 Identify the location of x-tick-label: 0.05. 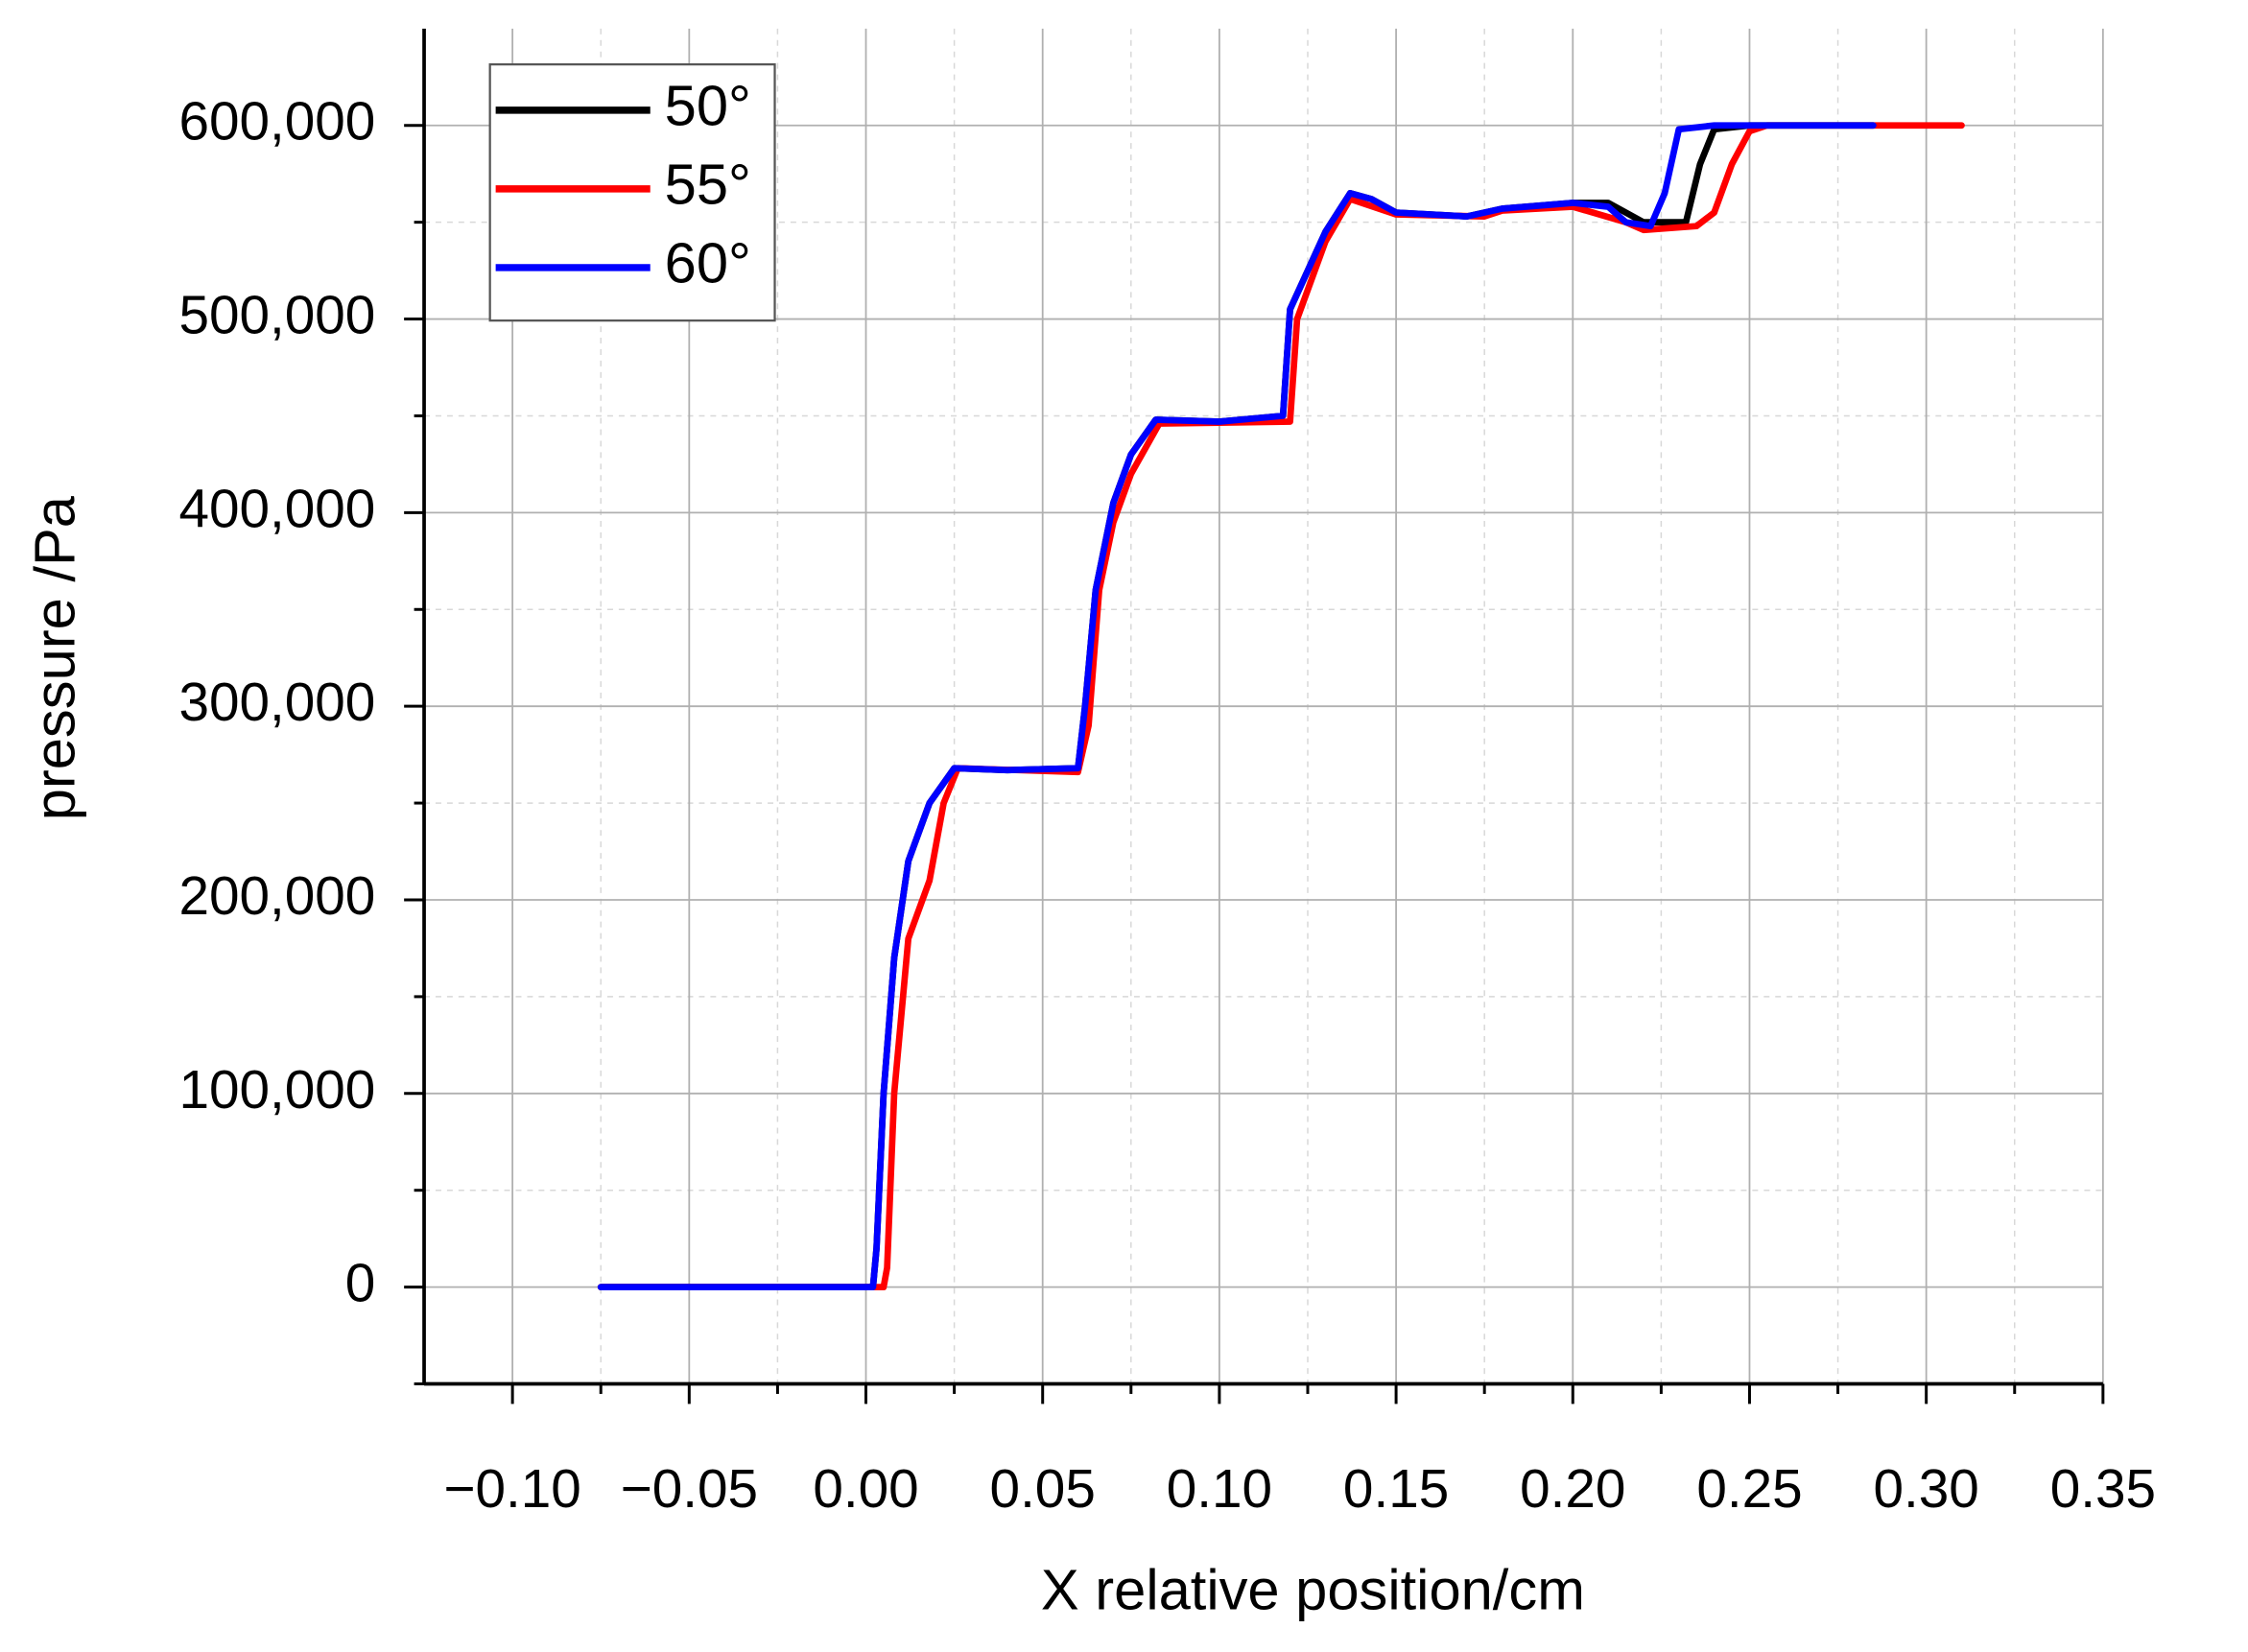
(1043, 1489).